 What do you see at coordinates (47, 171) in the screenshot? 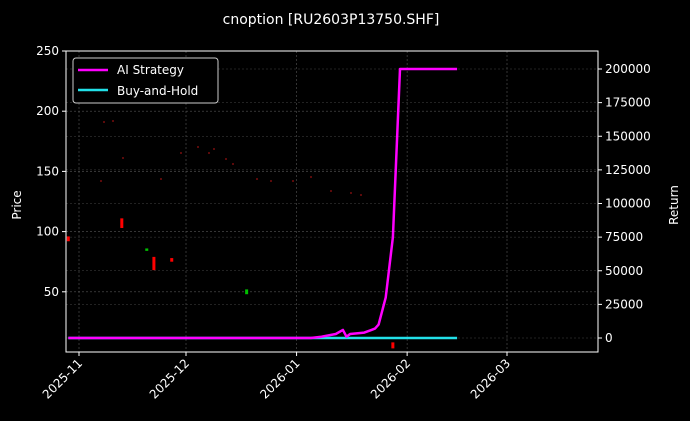
I see `left-tick-label: 150` at bounding box center [47, 171].